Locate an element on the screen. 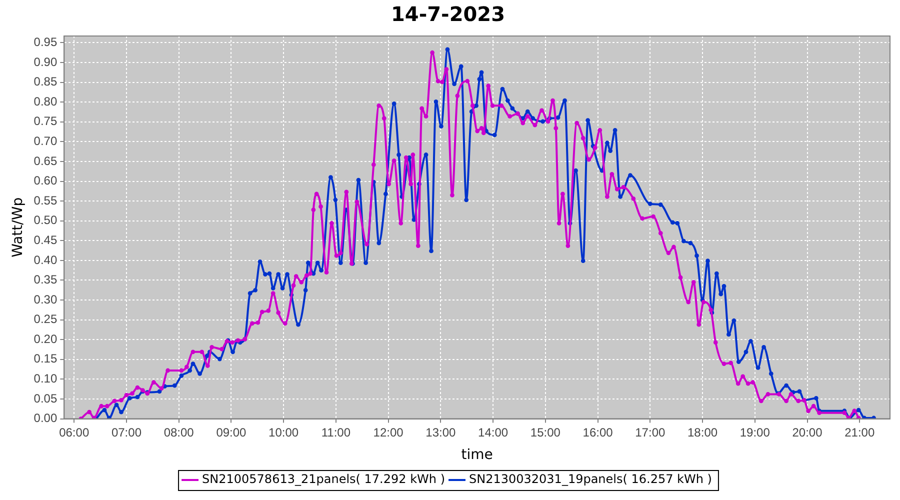 This screenshot has width=900, height=500. x-tick-label: 15:00 is located at coordinates (545, 432).